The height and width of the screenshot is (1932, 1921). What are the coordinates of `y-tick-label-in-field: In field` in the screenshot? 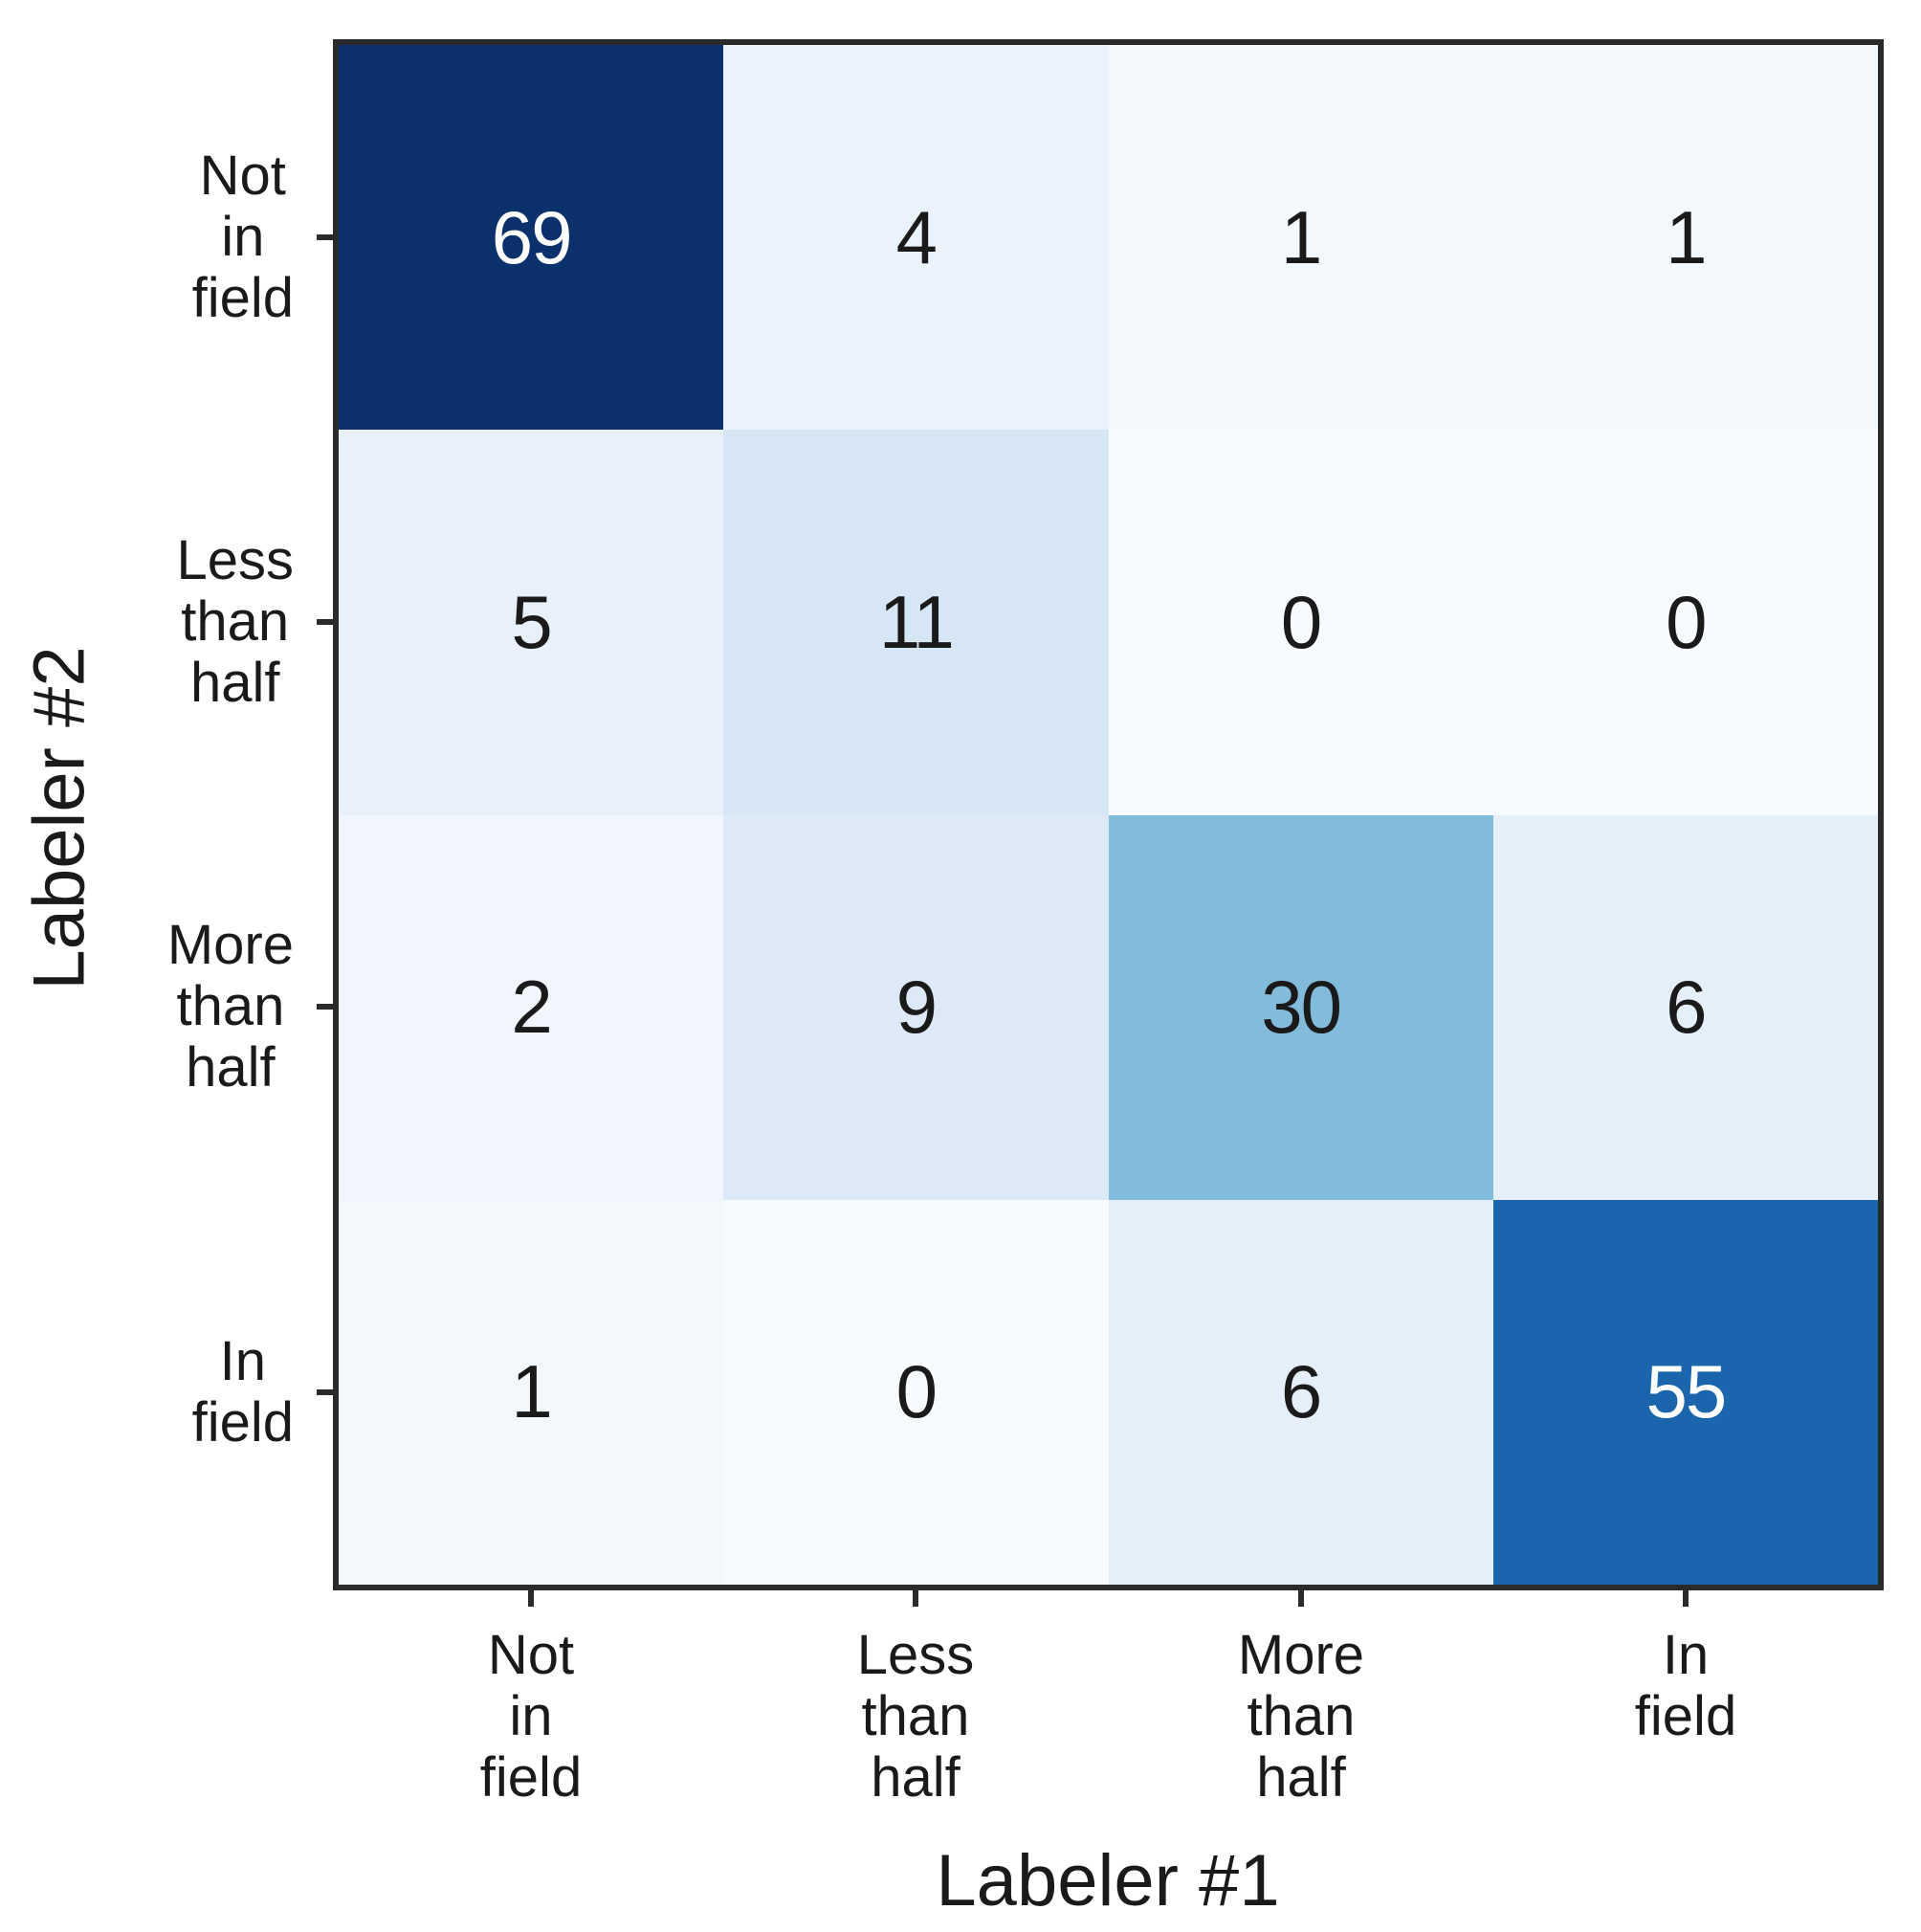 It's located at (243, 1392).